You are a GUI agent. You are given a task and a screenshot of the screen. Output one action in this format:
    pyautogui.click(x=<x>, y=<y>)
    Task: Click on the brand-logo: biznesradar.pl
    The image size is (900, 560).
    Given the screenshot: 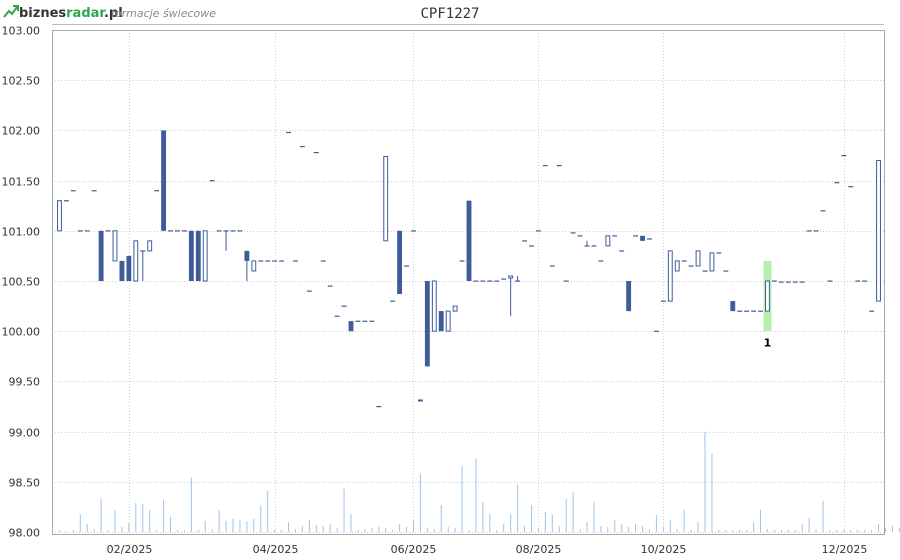 What is the action you would take?
    pyautogui.click(x=63, y=13)
    